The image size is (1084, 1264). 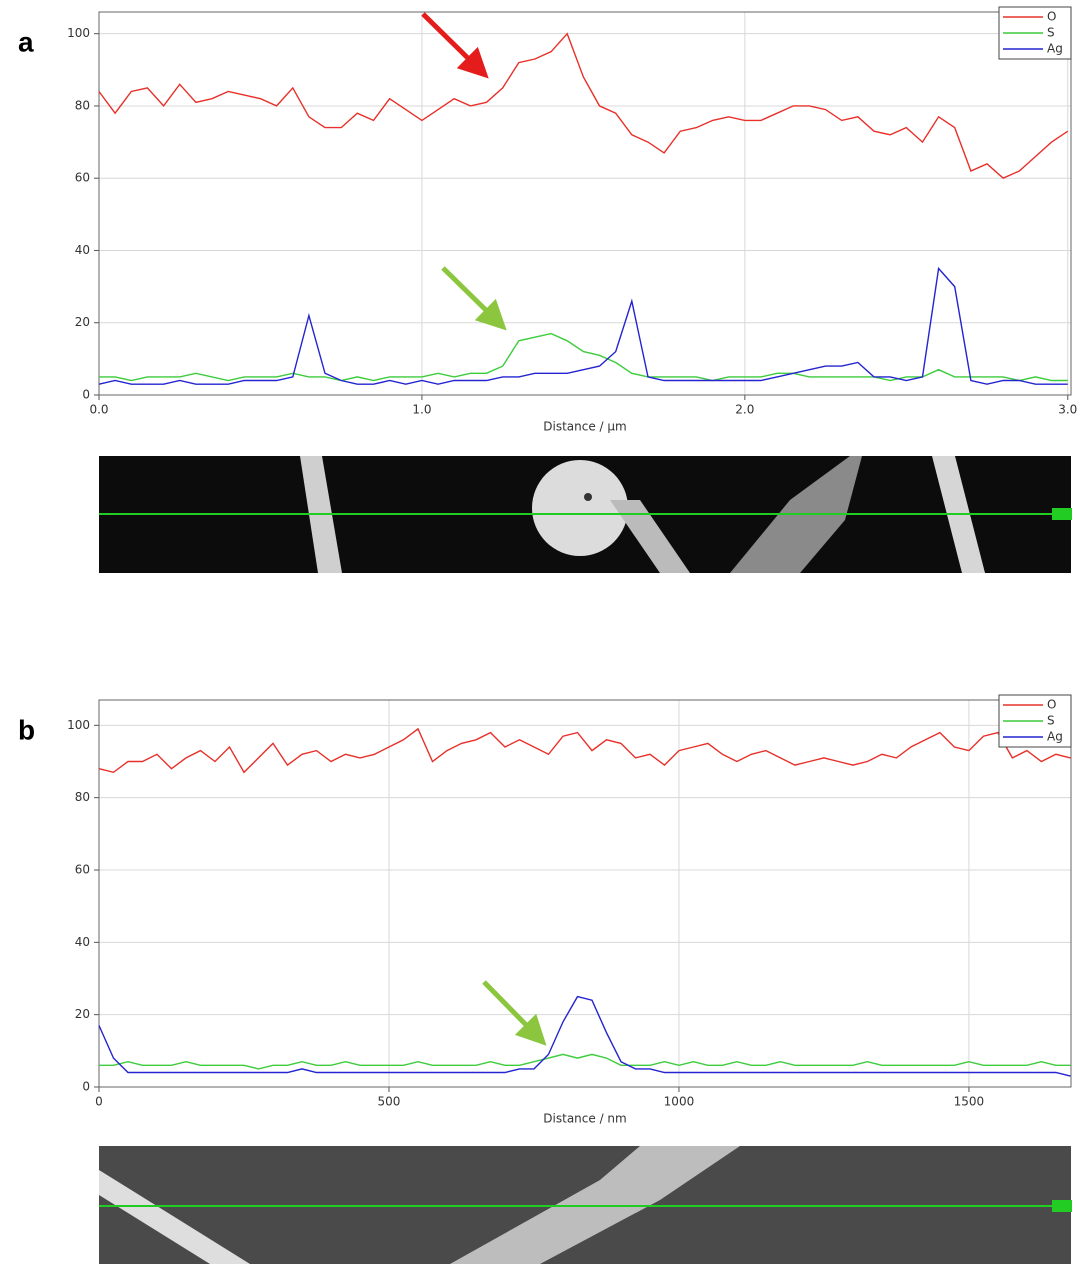 What do you see at coordinates (26, 729) in the screenshot?
I see `panel-label: b` at bounding box center [26, 729].